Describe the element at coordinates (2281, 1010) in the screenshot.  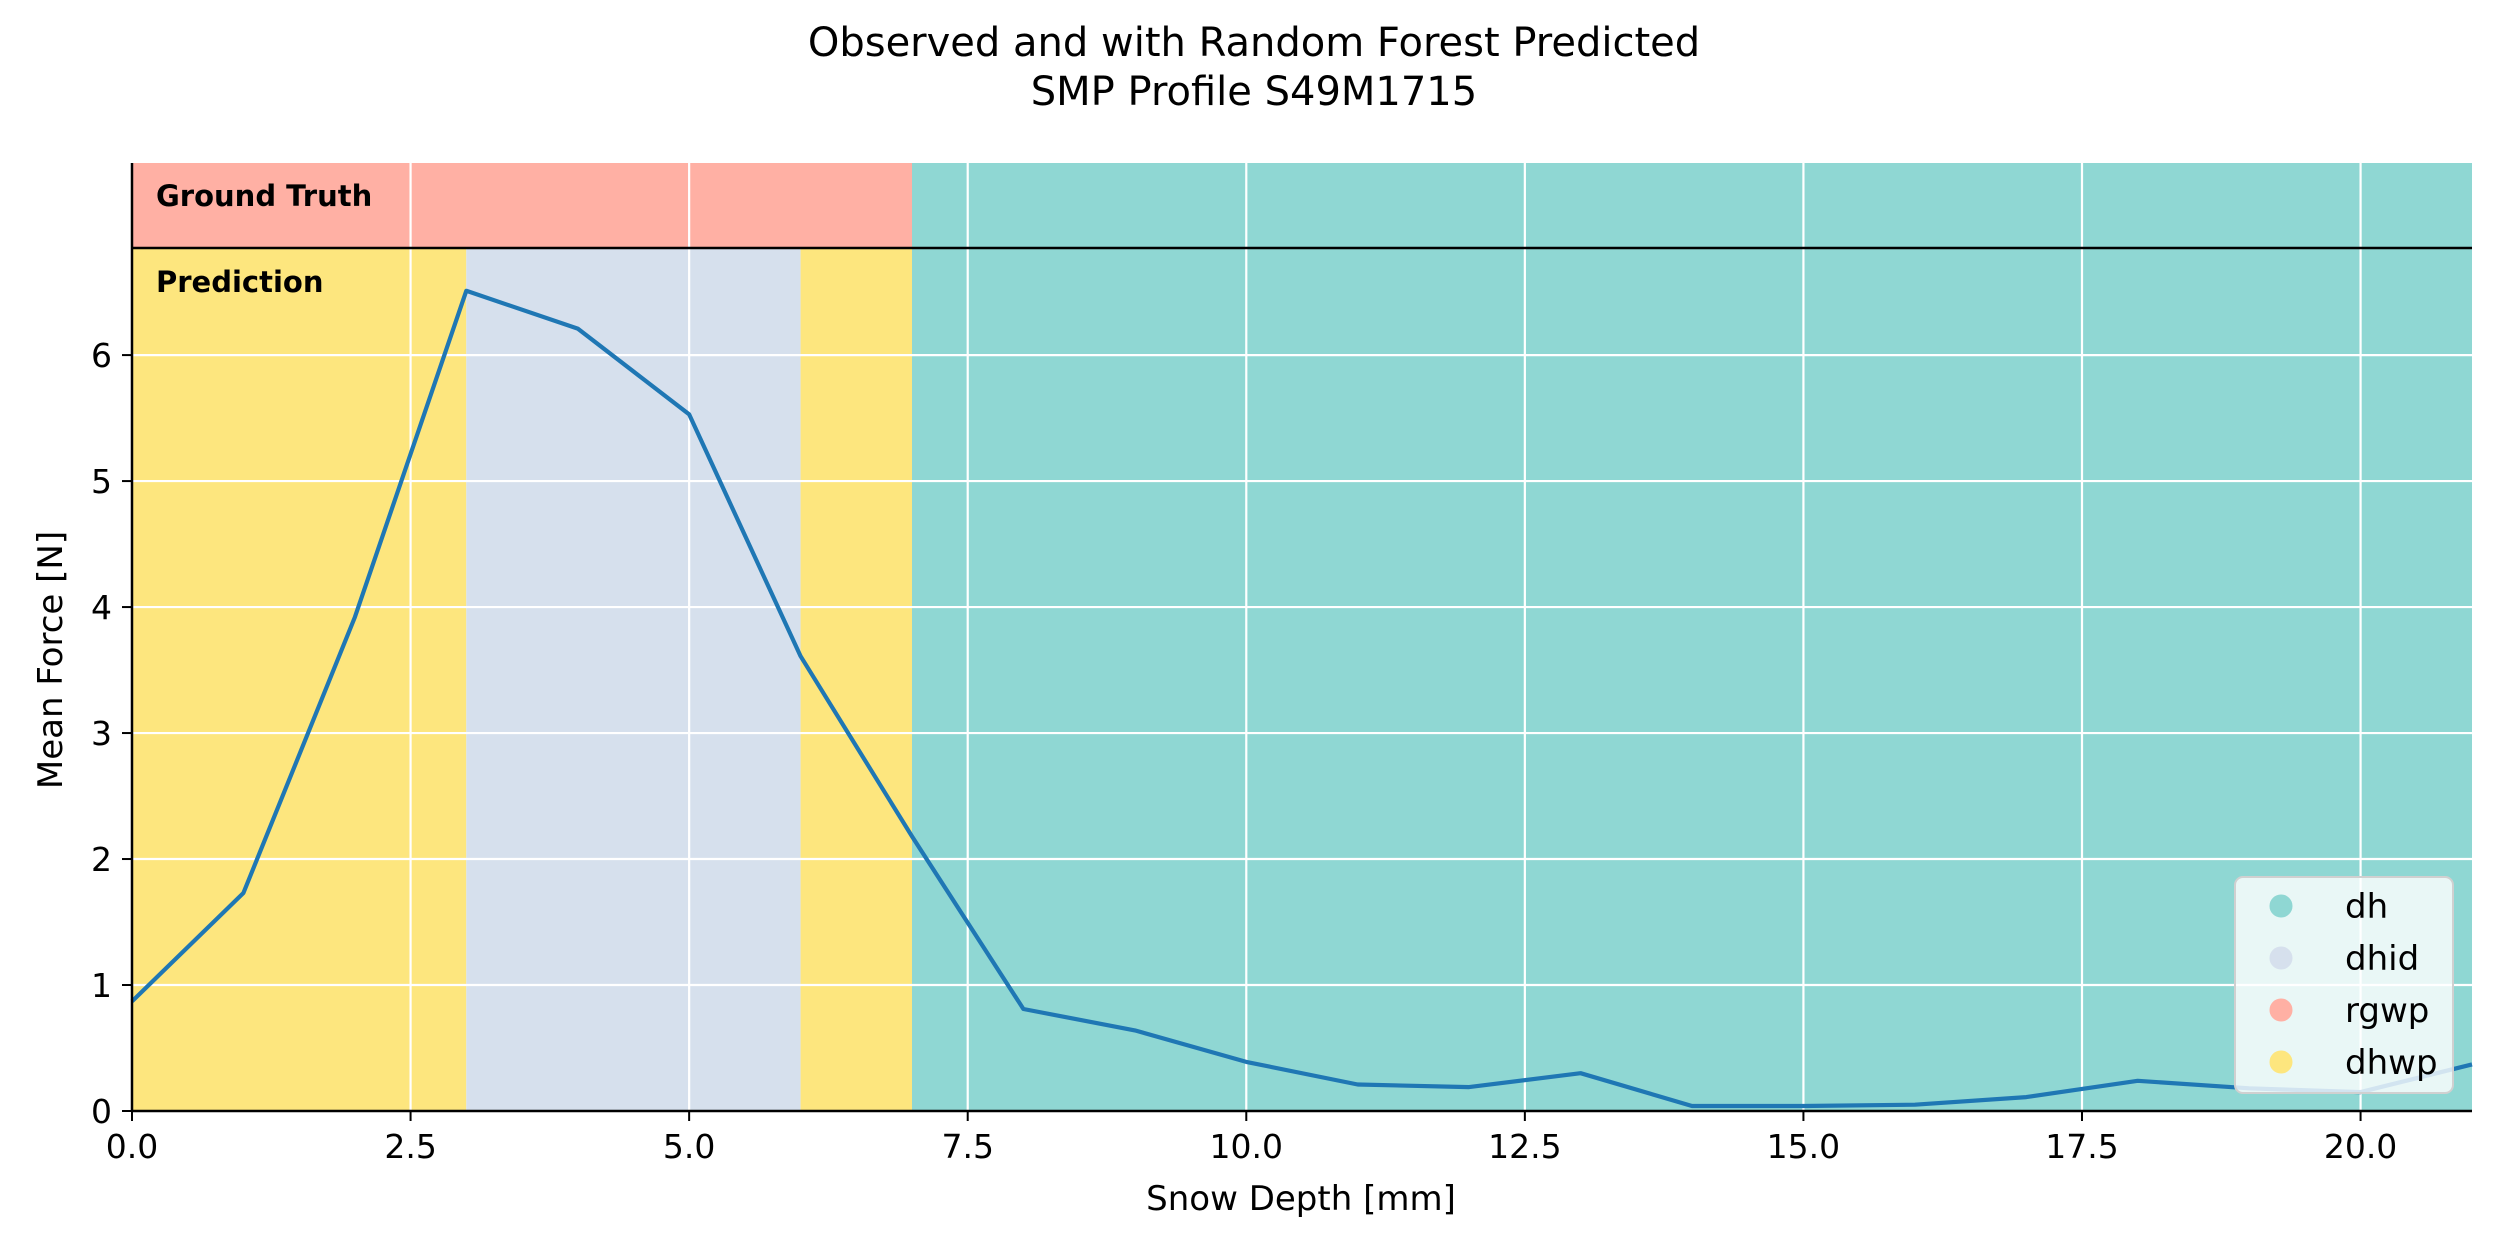
I see `legend-marker-rgwp` at that location.